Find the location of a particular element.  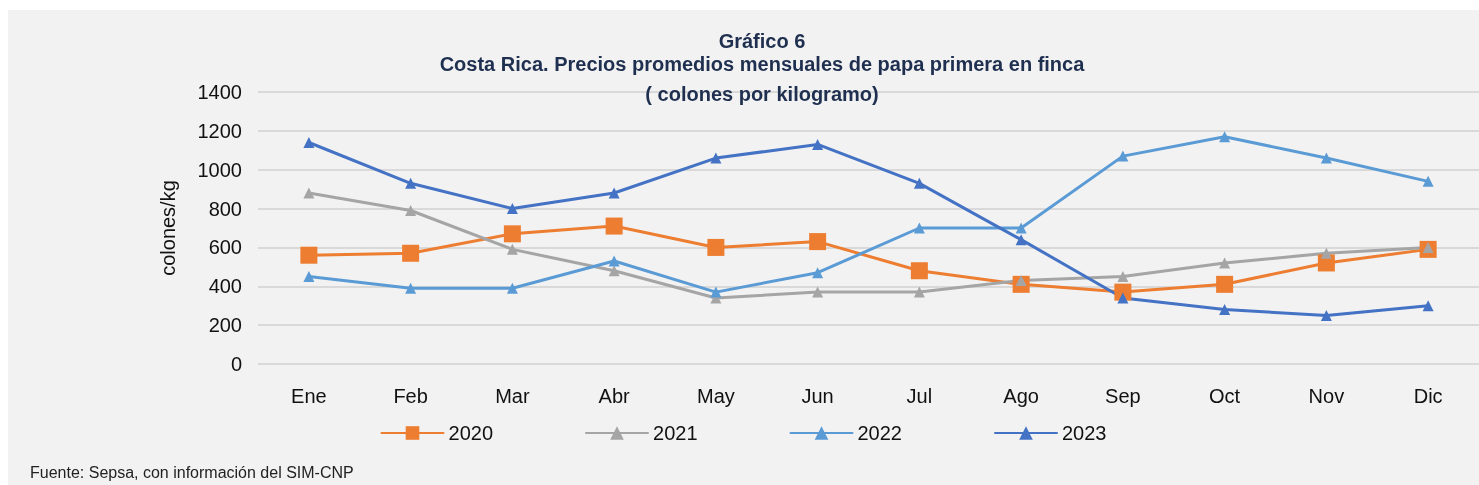

x-tick-label: Dic is located at coordinates (1428, 396).